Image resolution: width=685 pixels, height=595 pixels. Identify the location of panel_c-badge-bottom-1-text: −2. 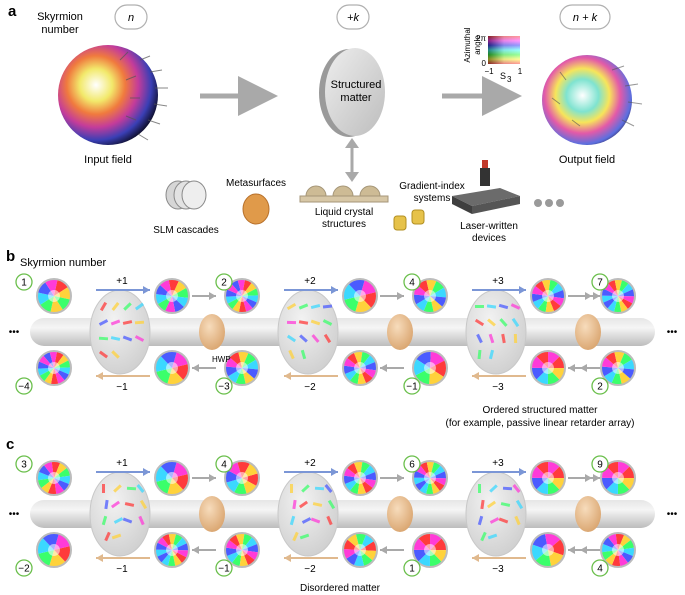
(24, 569).